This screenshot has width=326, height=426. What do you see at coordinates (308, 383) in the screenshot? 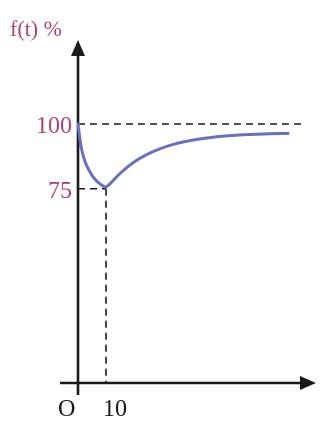
I see `x-axis-arrow-icon` at bounding box center [308, 383].